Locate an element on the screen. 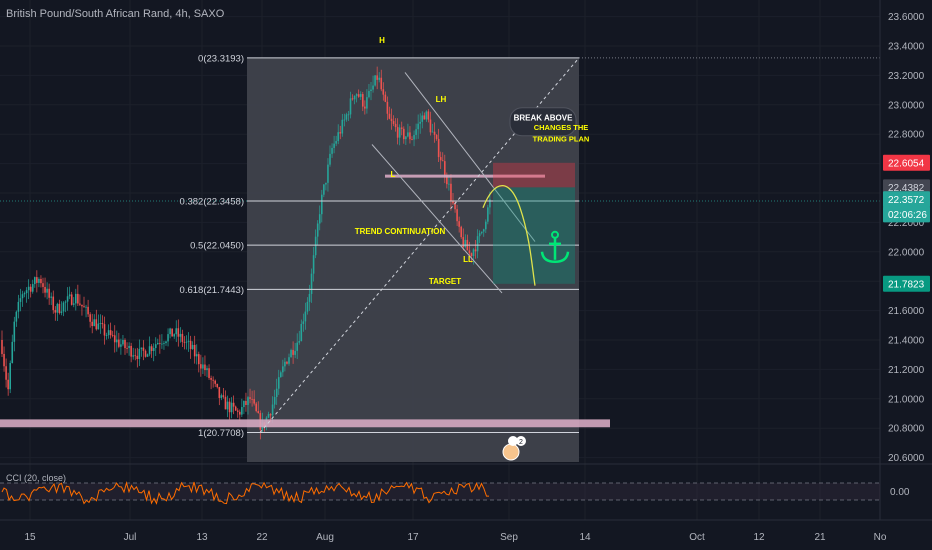  fib-label: 0.382(22.3458) is located at coordinates (212, 201).